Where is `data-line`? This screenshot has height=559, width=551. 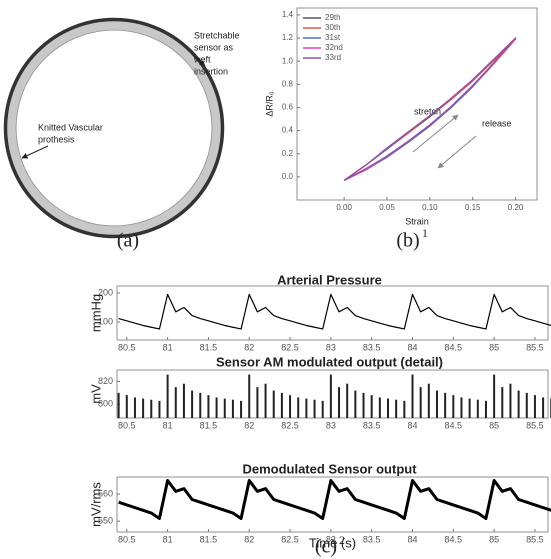 data-line is located at coordinates (334, 499).